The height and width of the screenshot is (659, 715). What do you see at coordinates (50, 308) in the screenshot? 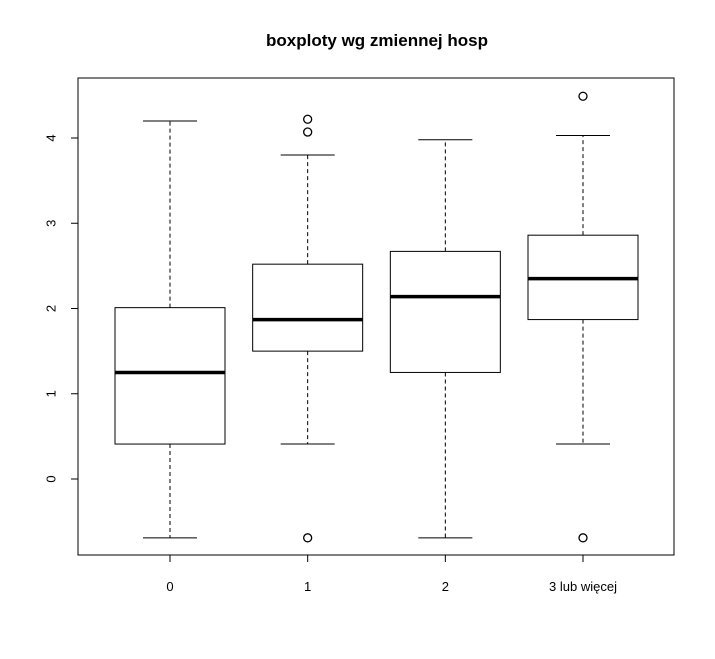
I see `y-tick-label: 2` at bounding box center [50, 308].